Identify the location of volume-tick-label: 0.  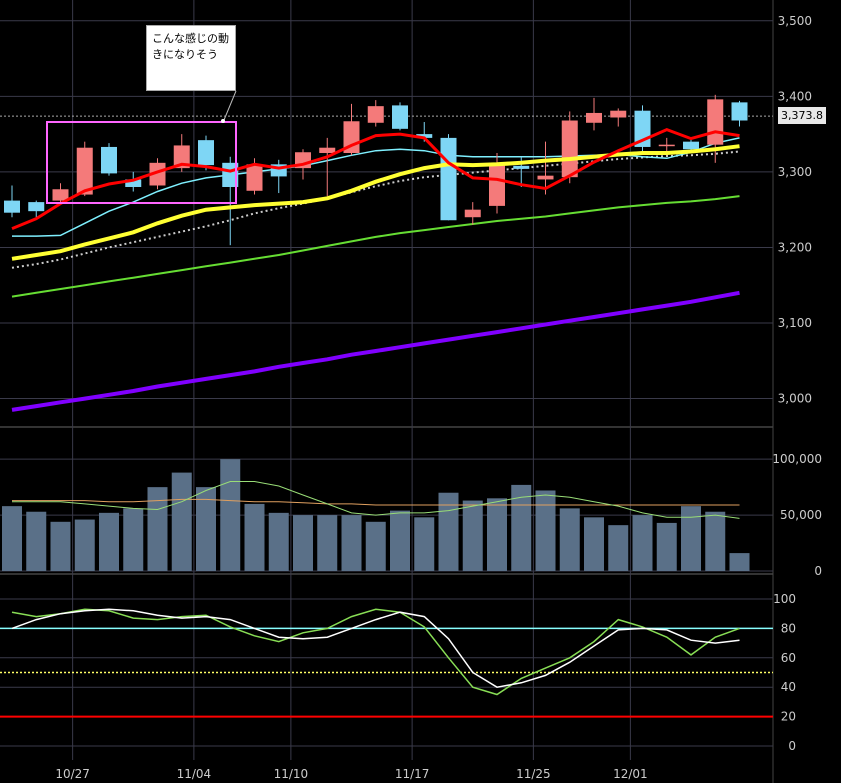
(818, 571).